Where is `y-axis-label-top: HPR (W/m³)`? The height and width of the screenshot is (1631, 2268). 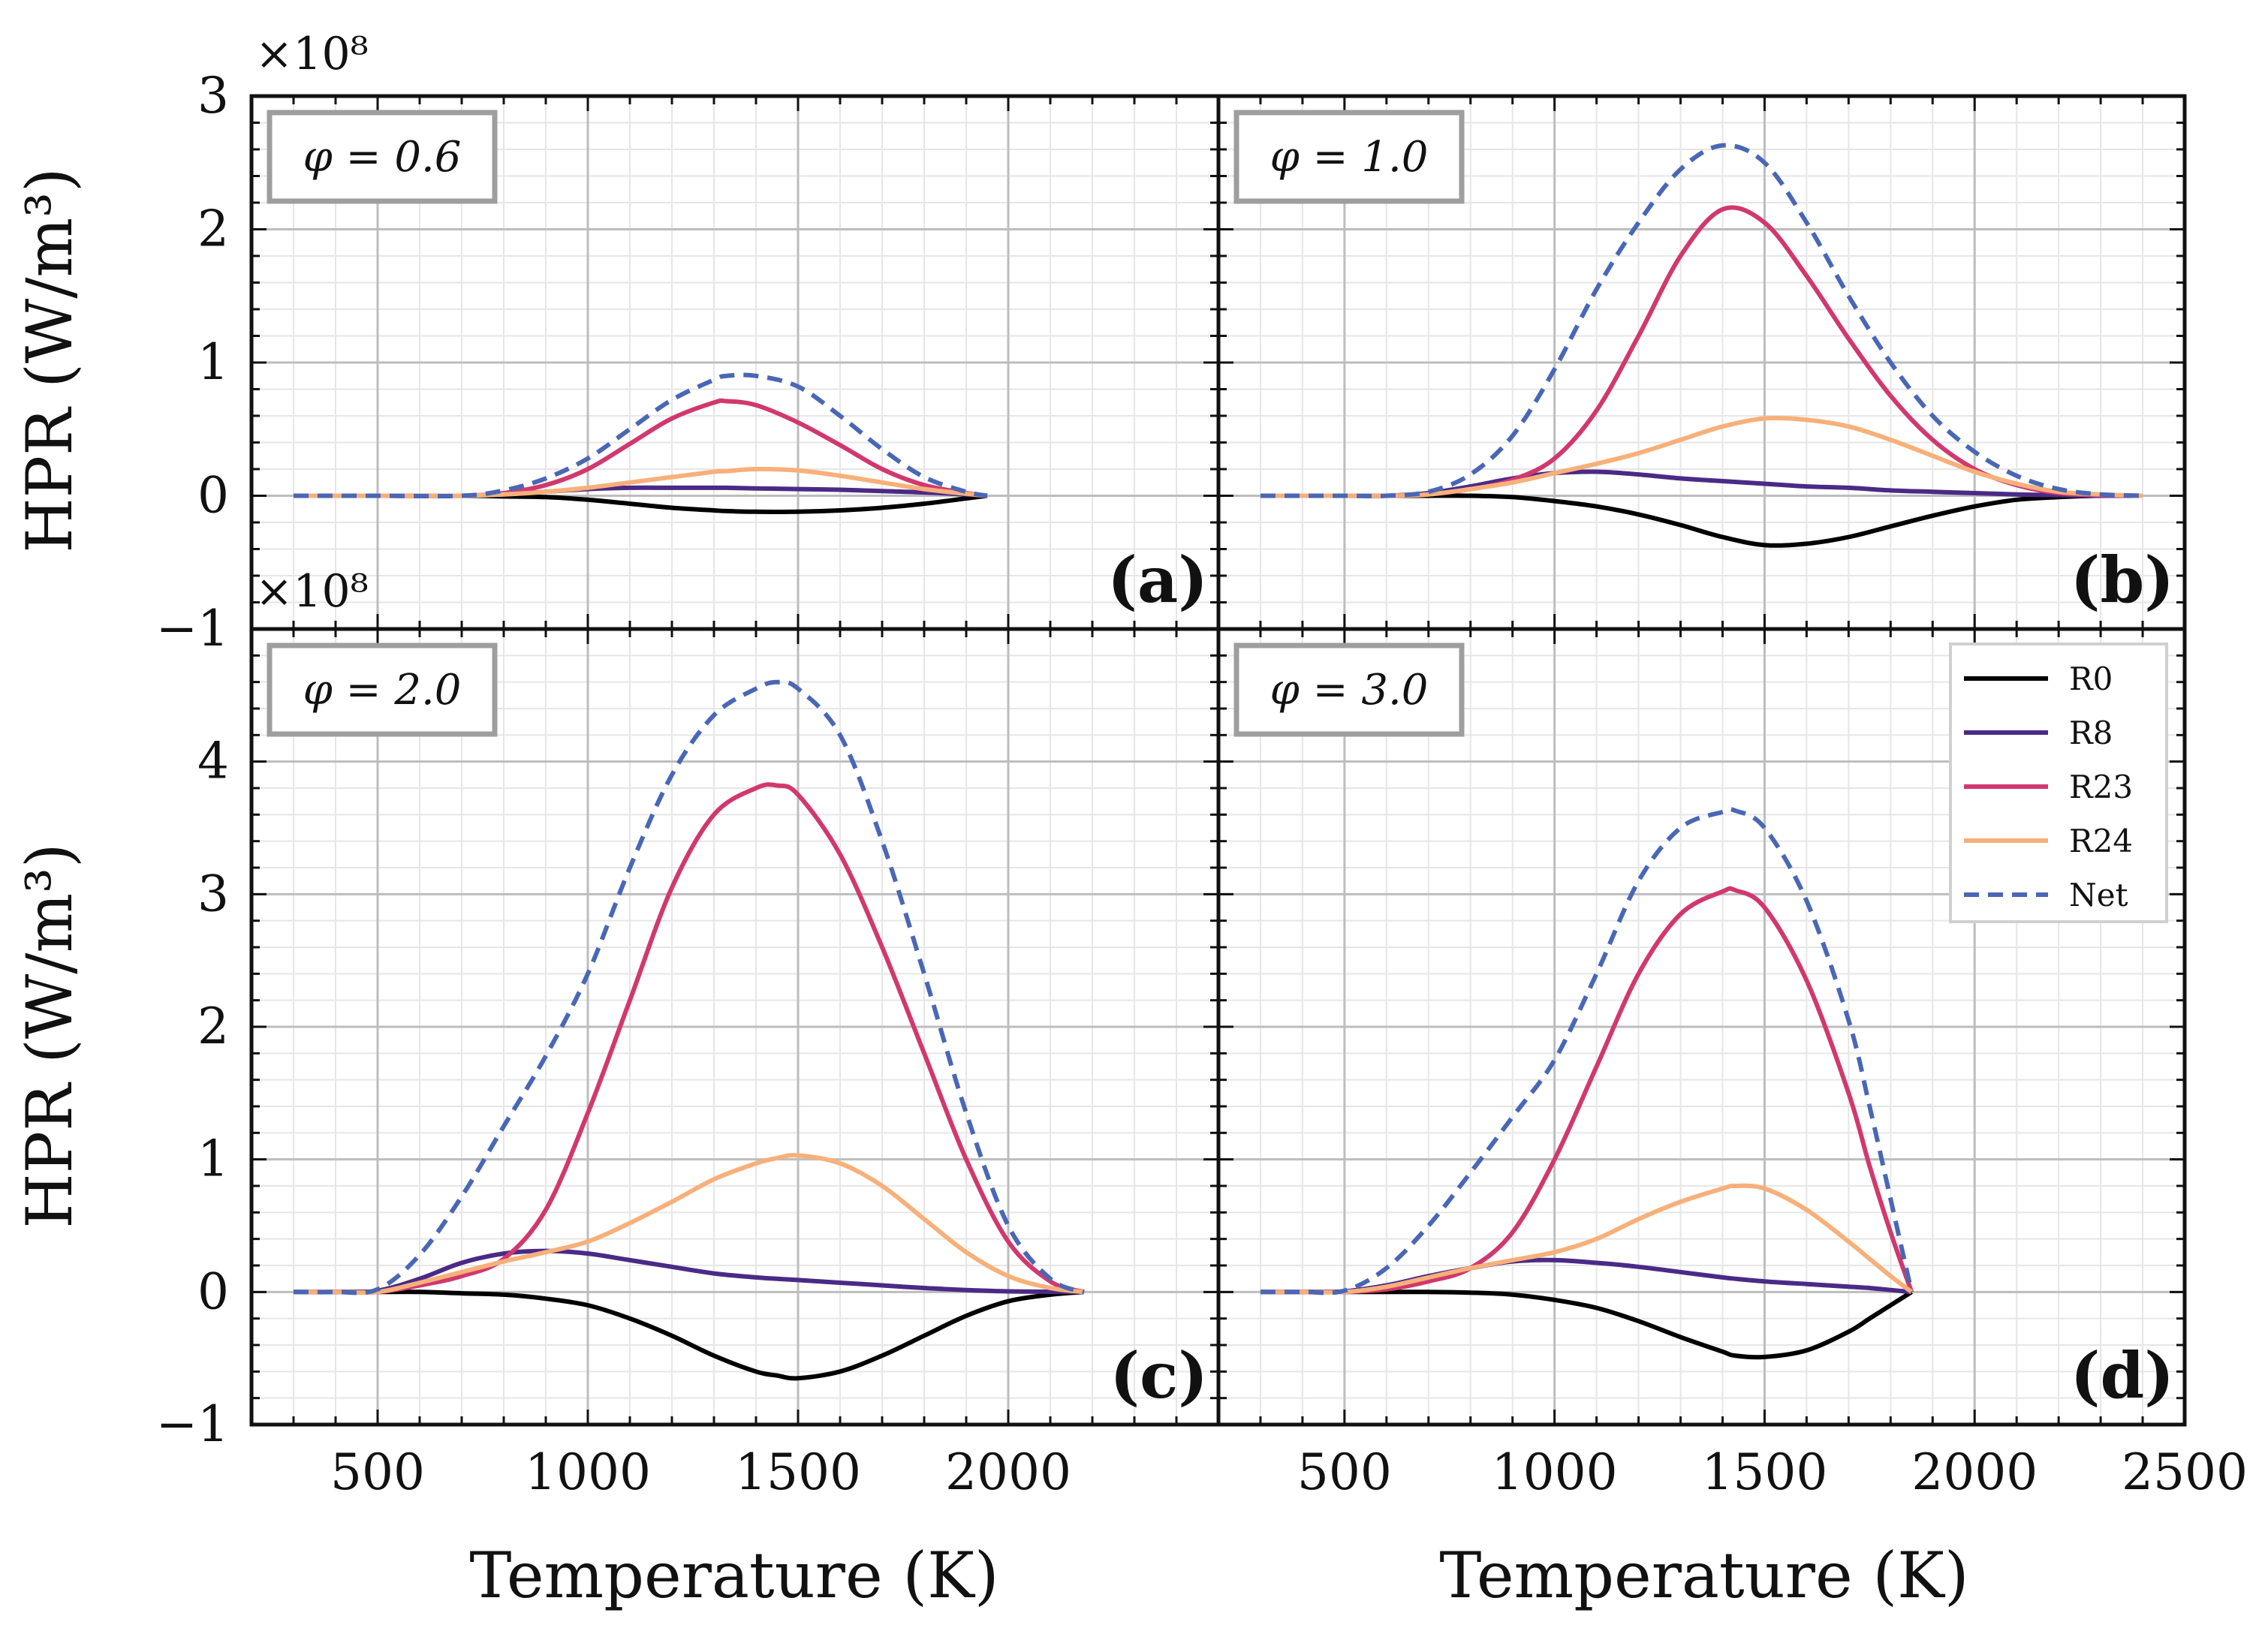 y-axis-label-top: HPR (W/m³) is located at coordinates (49, 359).